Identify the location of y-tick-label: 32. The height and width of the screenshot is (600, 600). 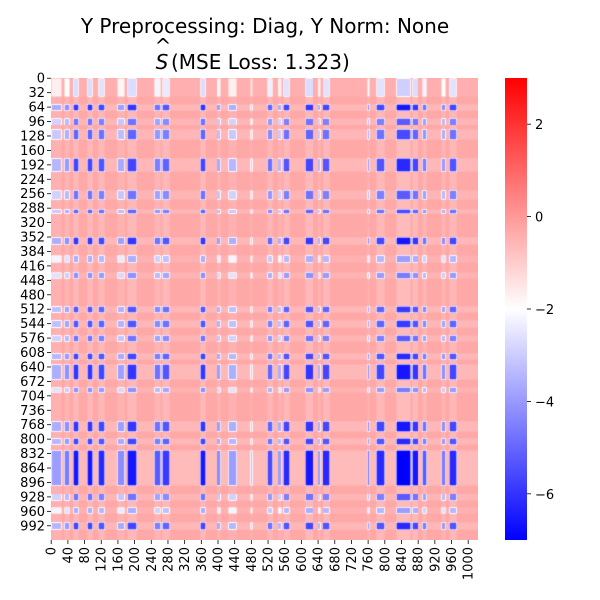
(36, 93).